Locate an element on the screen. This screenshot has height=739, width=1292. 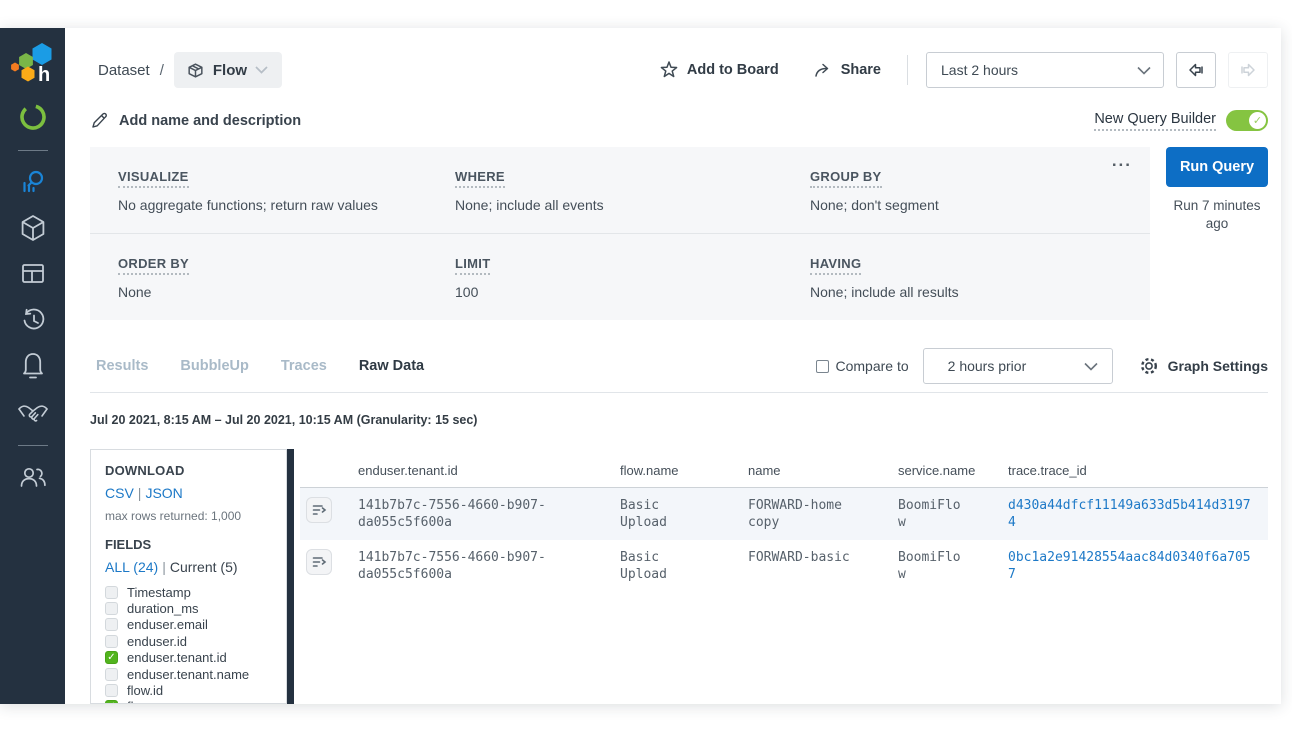
add-to-board-label: Add to Board is located at coordinates (732, 70).